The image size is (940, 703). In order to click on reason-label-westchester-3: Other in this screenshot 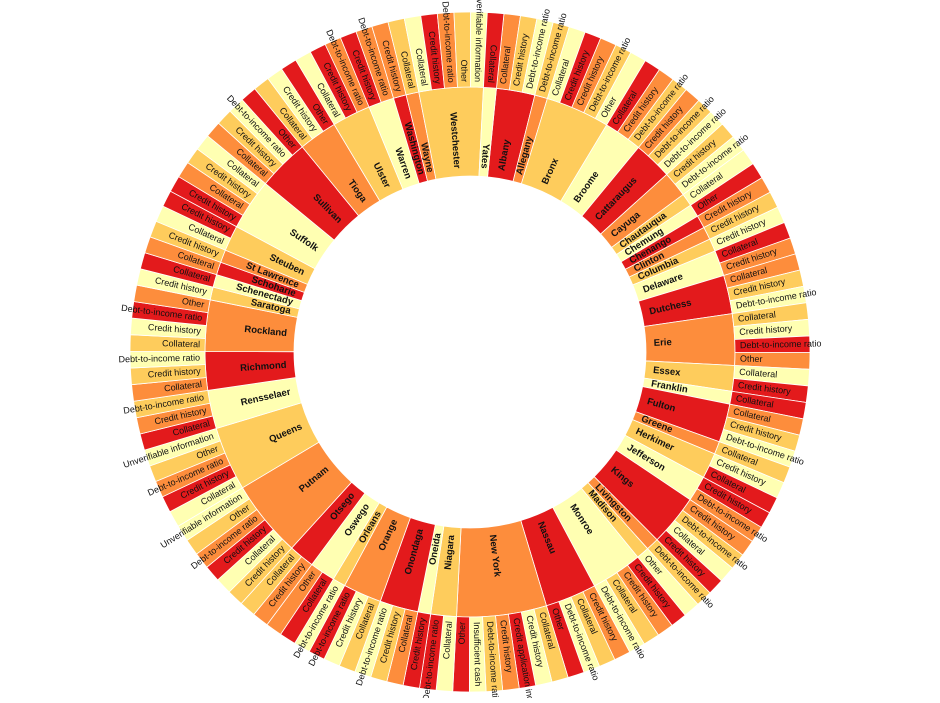, I will do `click(464, 70)`.